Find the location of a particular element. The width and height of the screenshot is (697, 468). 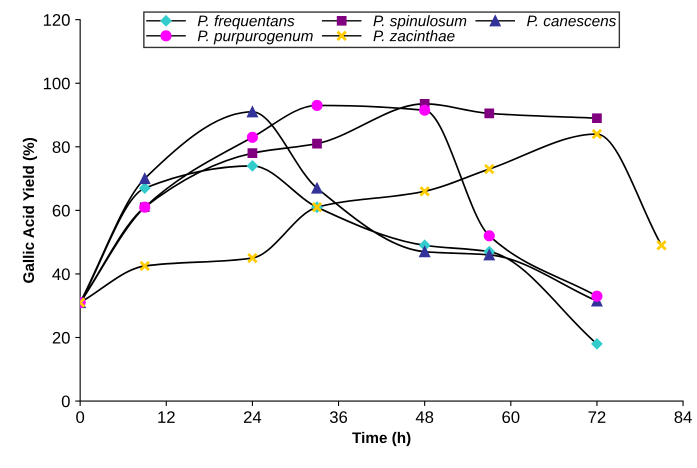

legend-label: P. purpurogenum is located at coordinates (255, 37).